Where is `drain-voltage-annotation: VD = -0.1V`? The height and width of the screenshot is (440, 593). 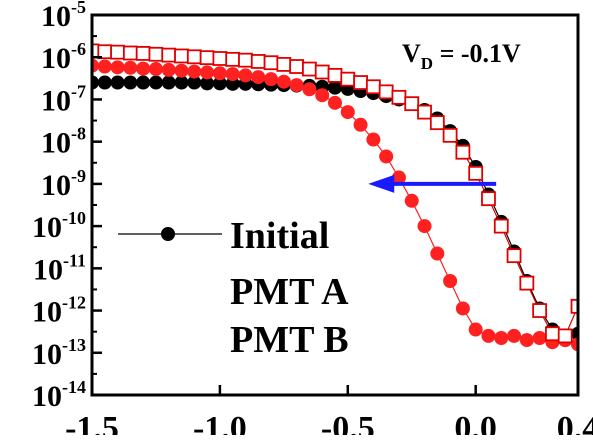
drain-voltage-annotation: VD = -0.1V is located at coordinates (461, 56).